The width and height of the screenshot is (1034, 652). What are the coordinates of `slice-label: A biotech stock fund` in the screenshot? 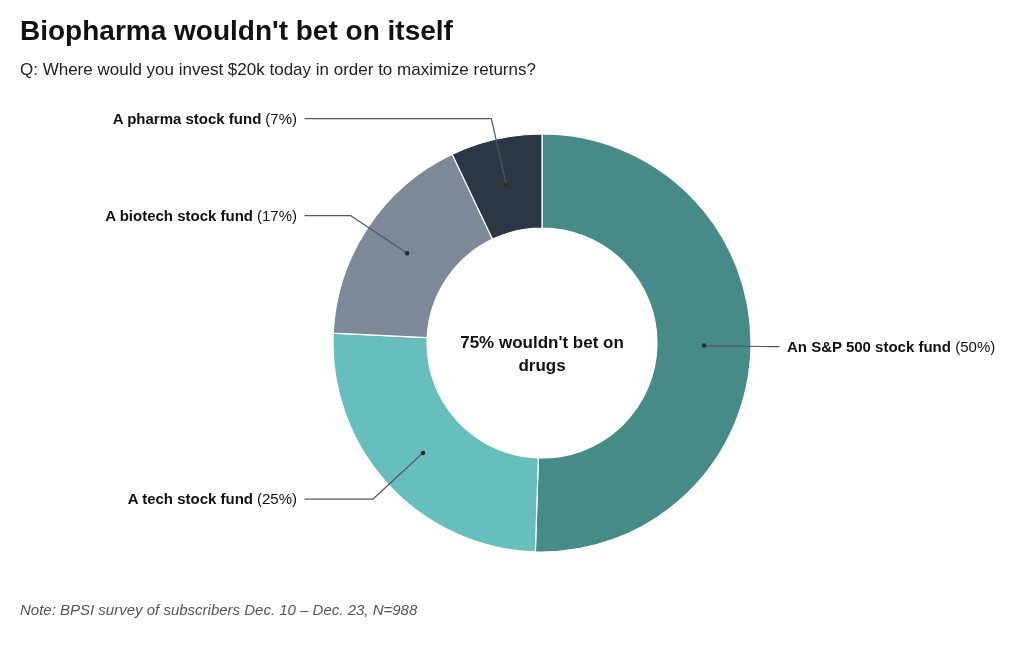 It's located at (179, 215).